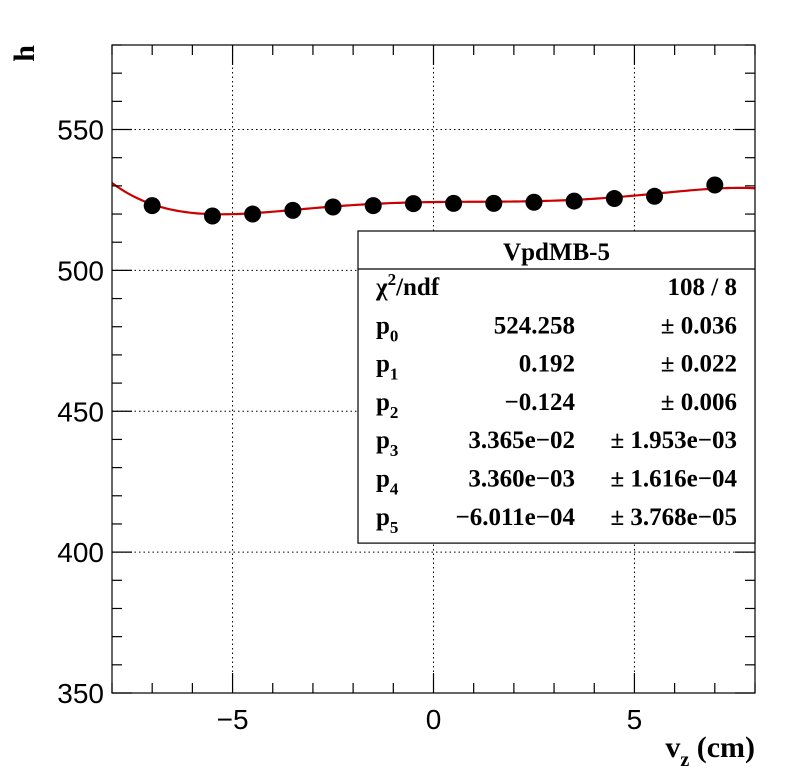  What do you see at coordinates (521, 440) in the screenshot?
I see `stats-param-value: 3.365e−02` at bounding box center [521, 440].